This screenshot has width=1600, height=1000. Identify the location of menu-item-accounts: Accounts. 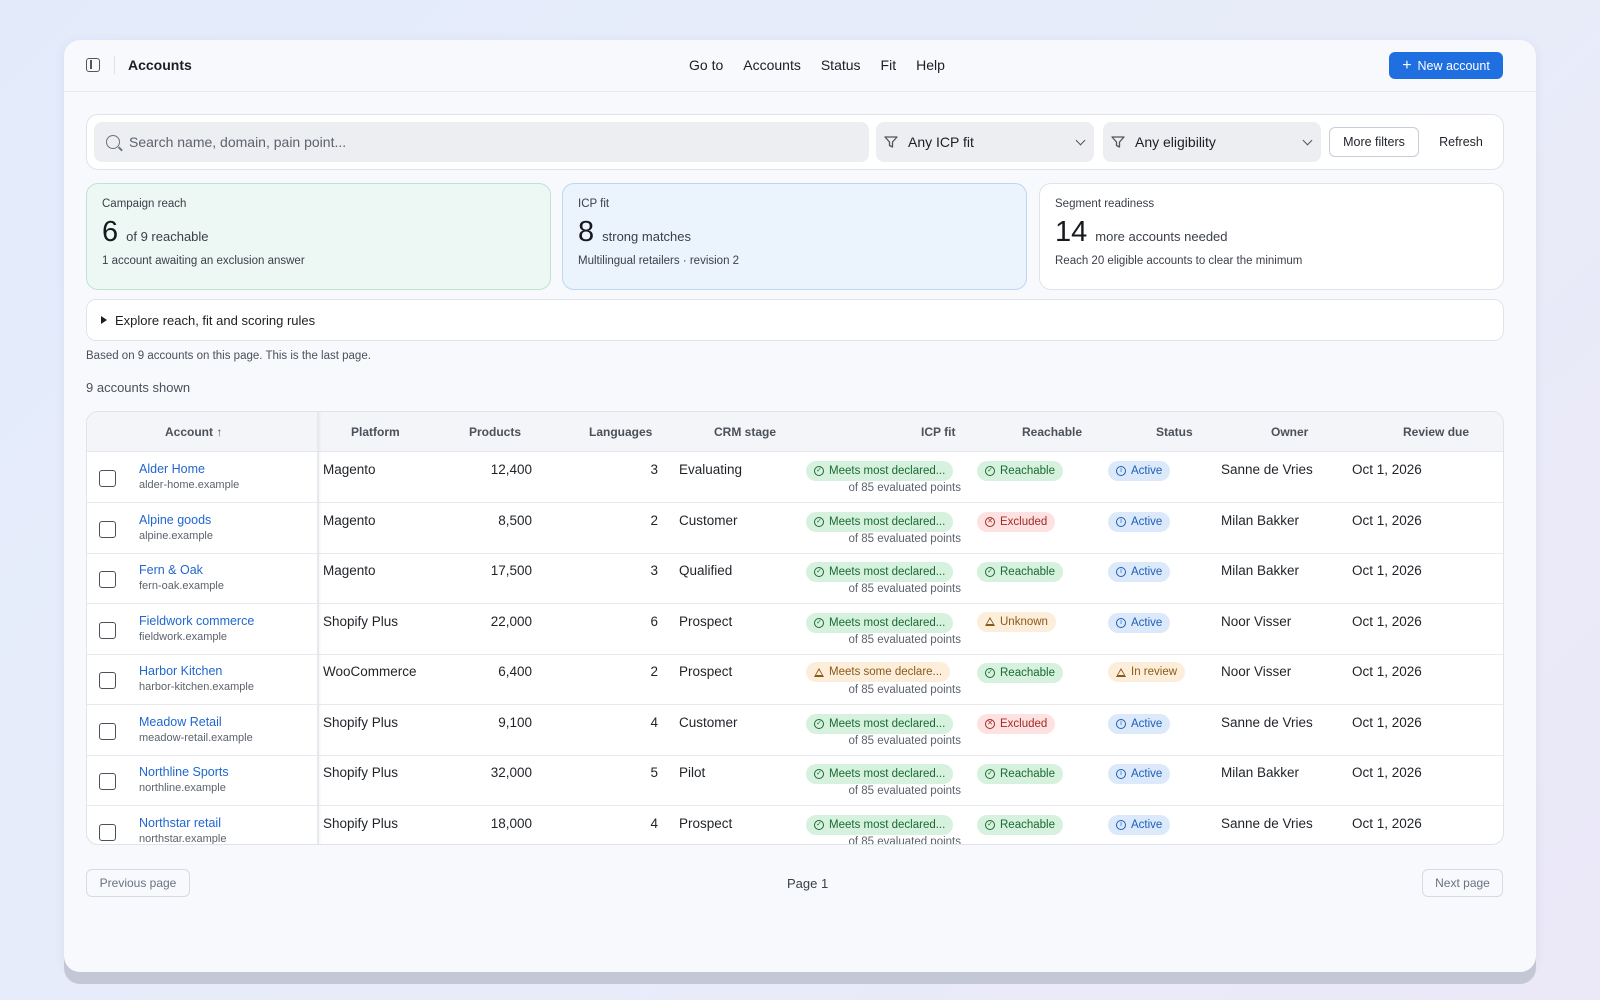
(772, 65).